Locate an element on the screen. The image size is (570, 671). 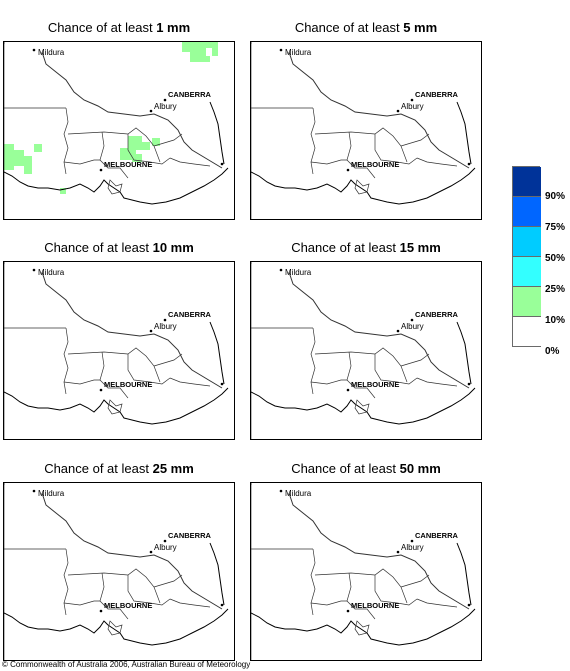
melbourne-label: MELBOURNE is located at coordinates (128, 384).